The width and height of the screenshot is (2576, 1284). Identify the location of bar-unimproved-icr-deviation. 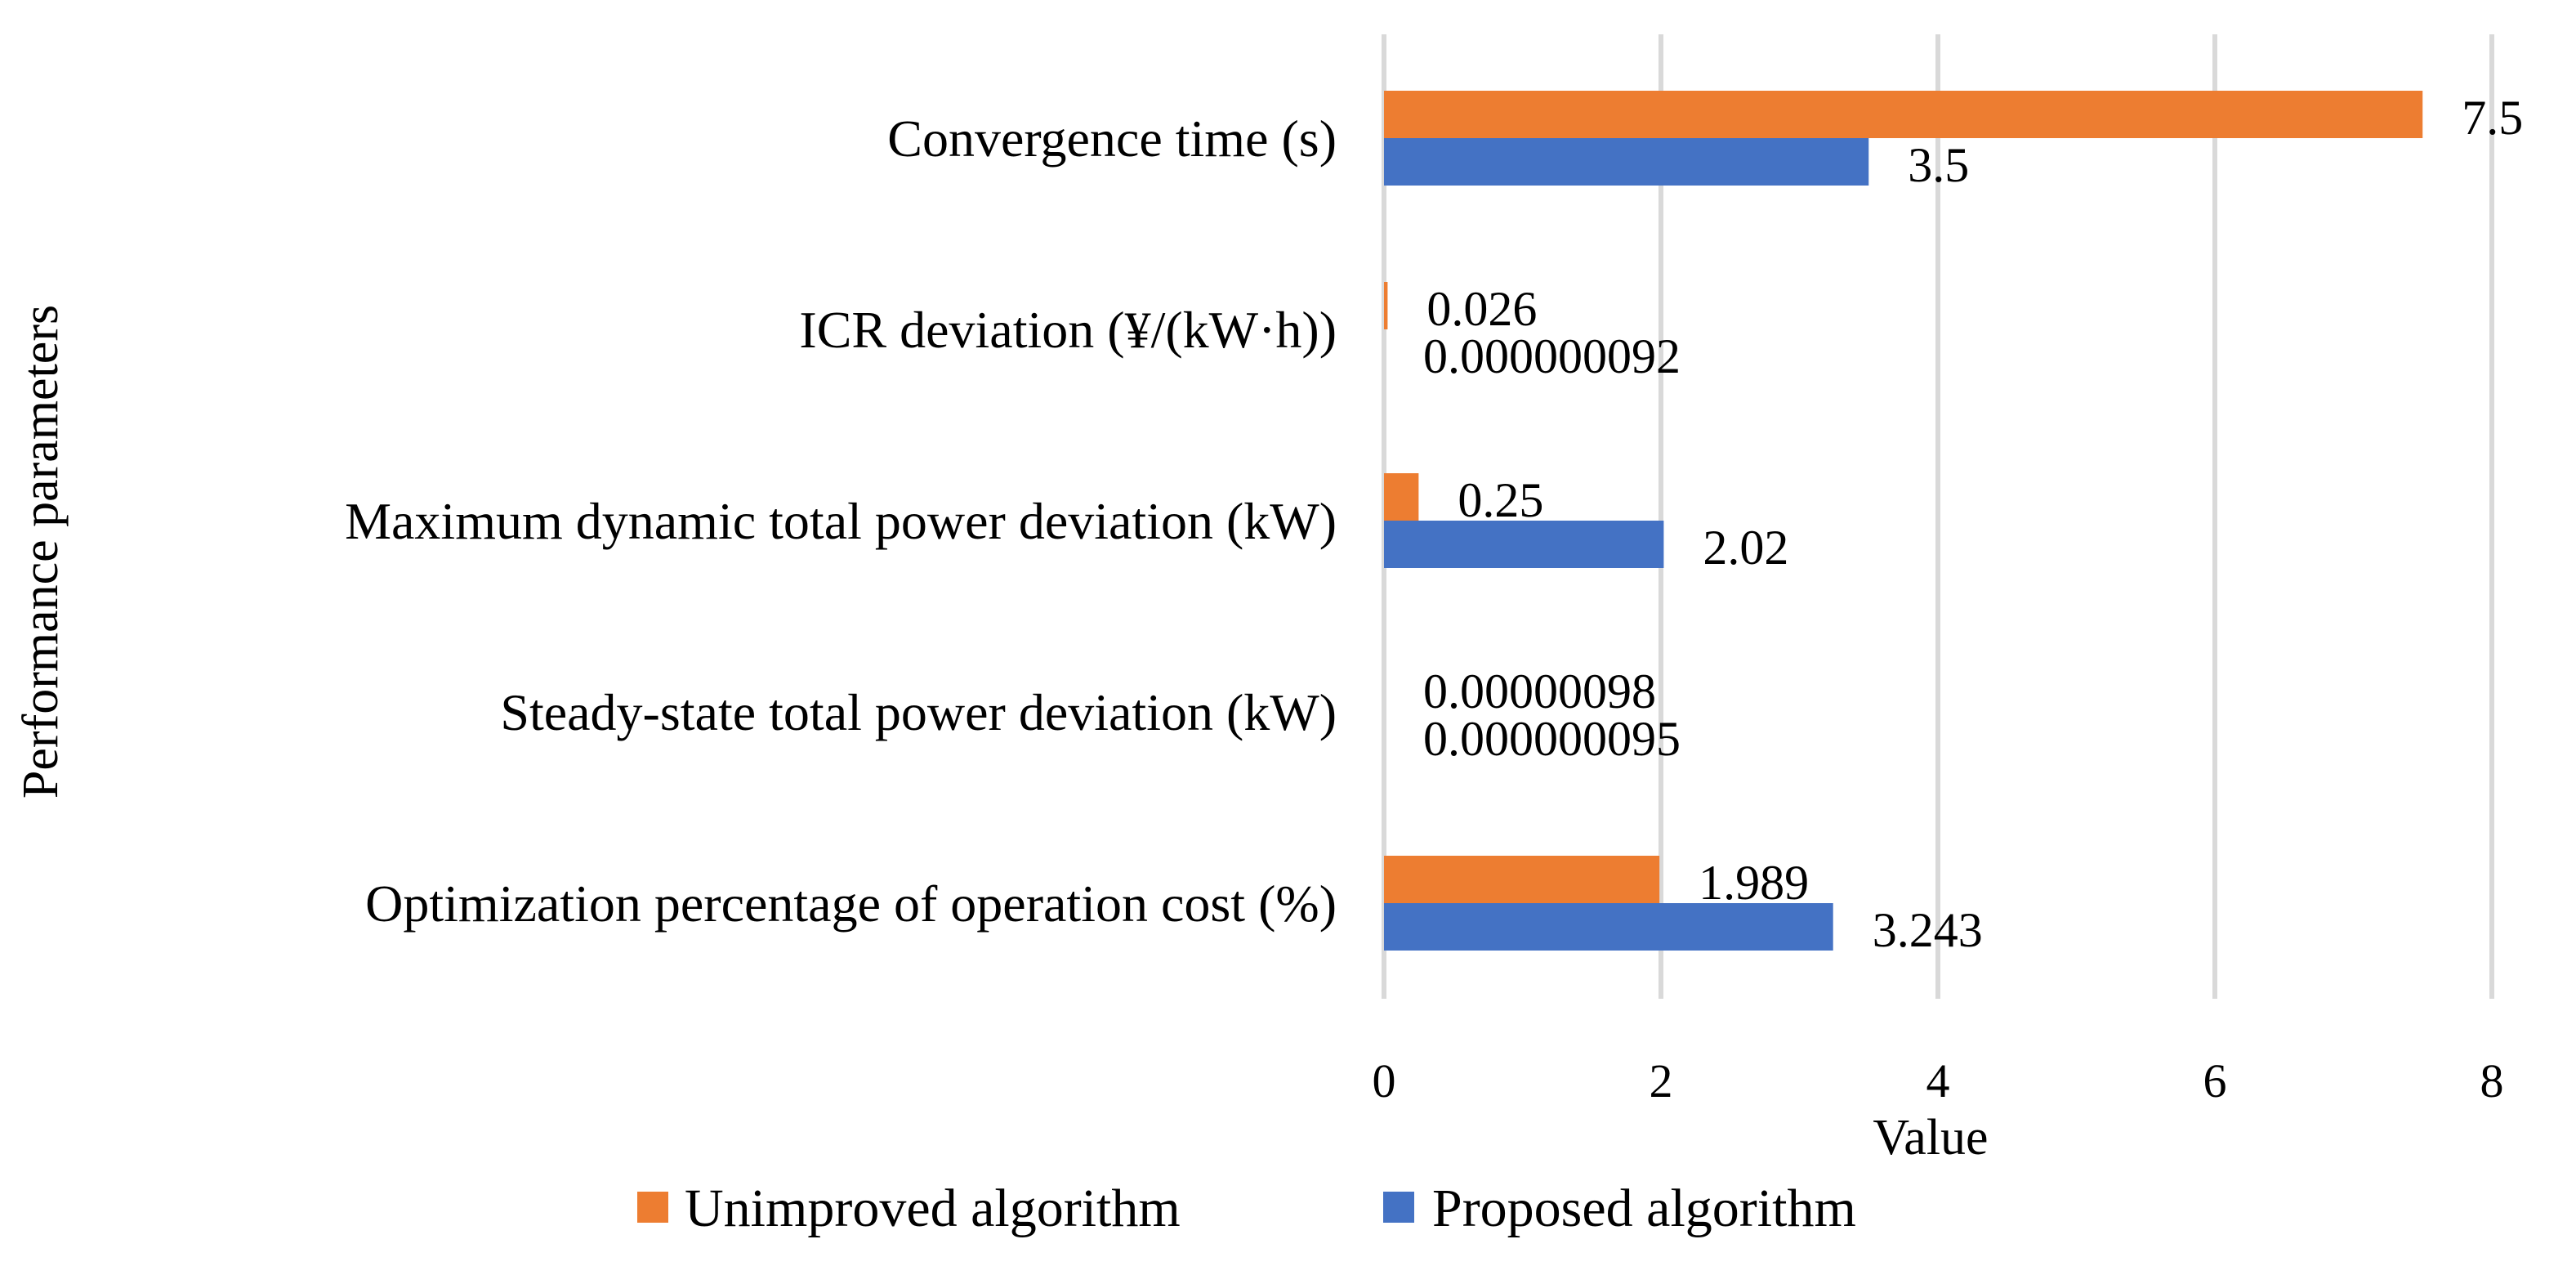
(1386, 305).